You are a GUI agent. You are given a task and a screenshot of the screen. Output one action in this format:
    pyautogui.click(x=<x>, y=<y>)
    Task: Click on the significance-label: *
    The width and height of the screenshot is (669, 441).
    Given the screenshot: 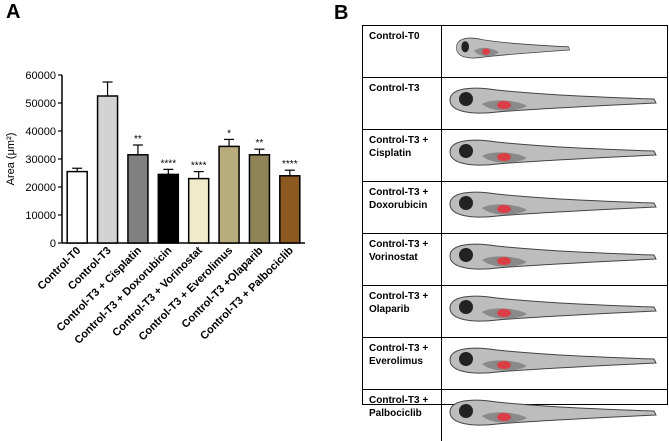 What is the action you would take?
    pyautogui.click(x=229, y=133)
    